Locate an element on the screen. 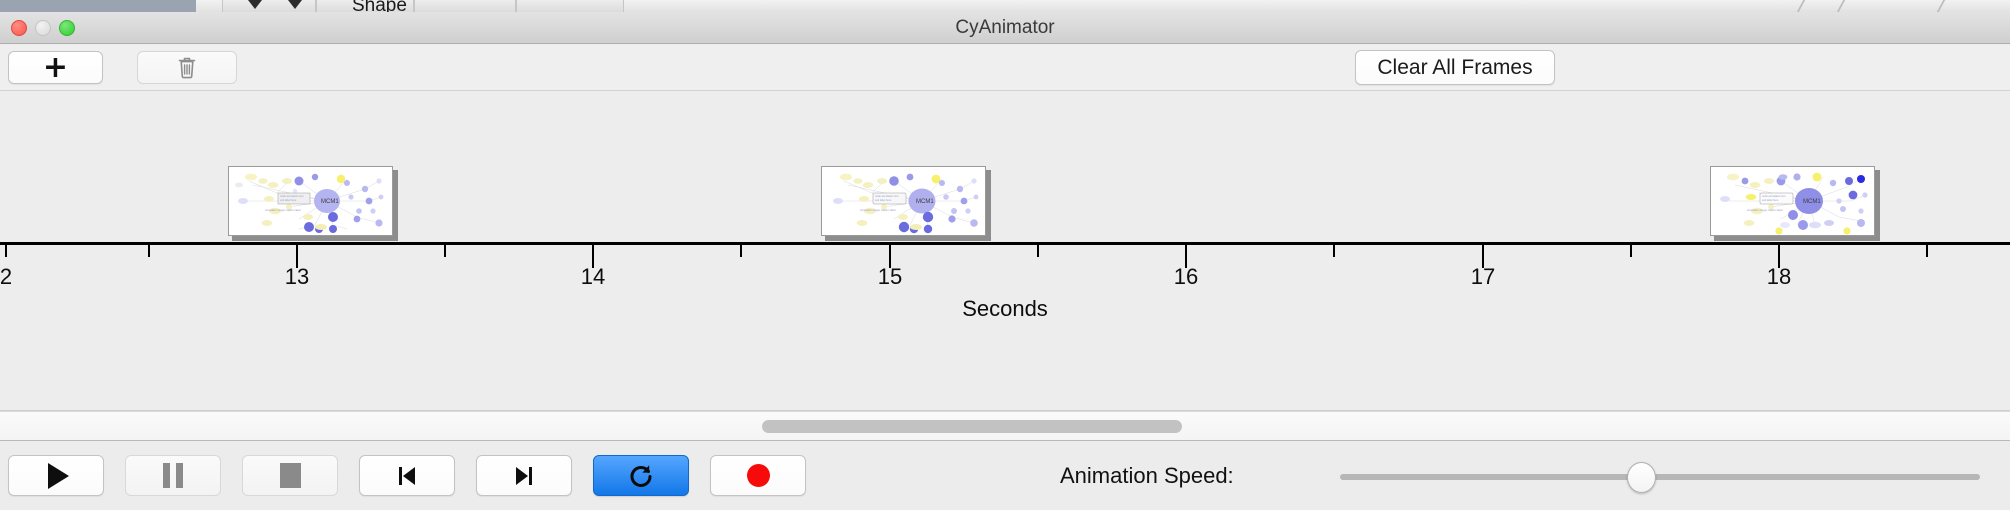 The width and height of the screenshot is (2010, 510). window-traffic-lights is located at coordinates (43, 28).